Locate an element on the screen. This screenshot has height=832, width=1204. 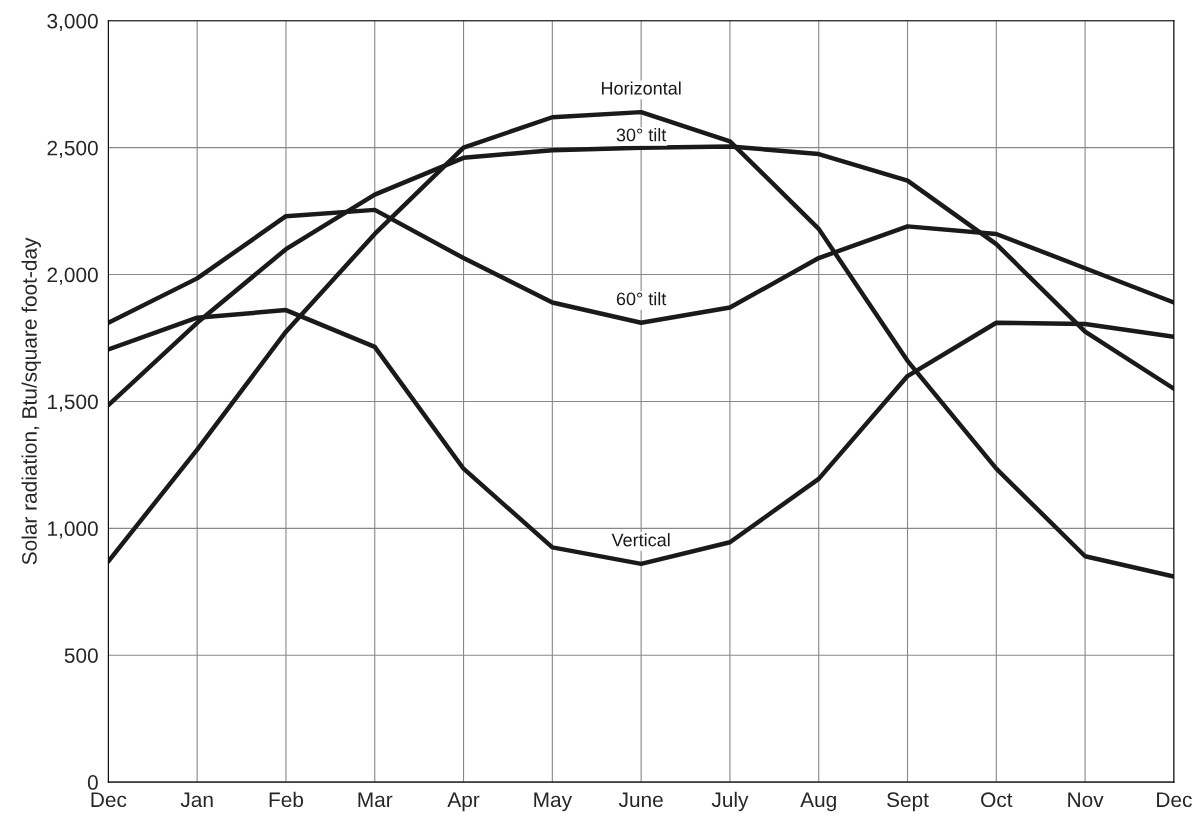
x-tick-label: Sept is located at coordinates (908, 802).